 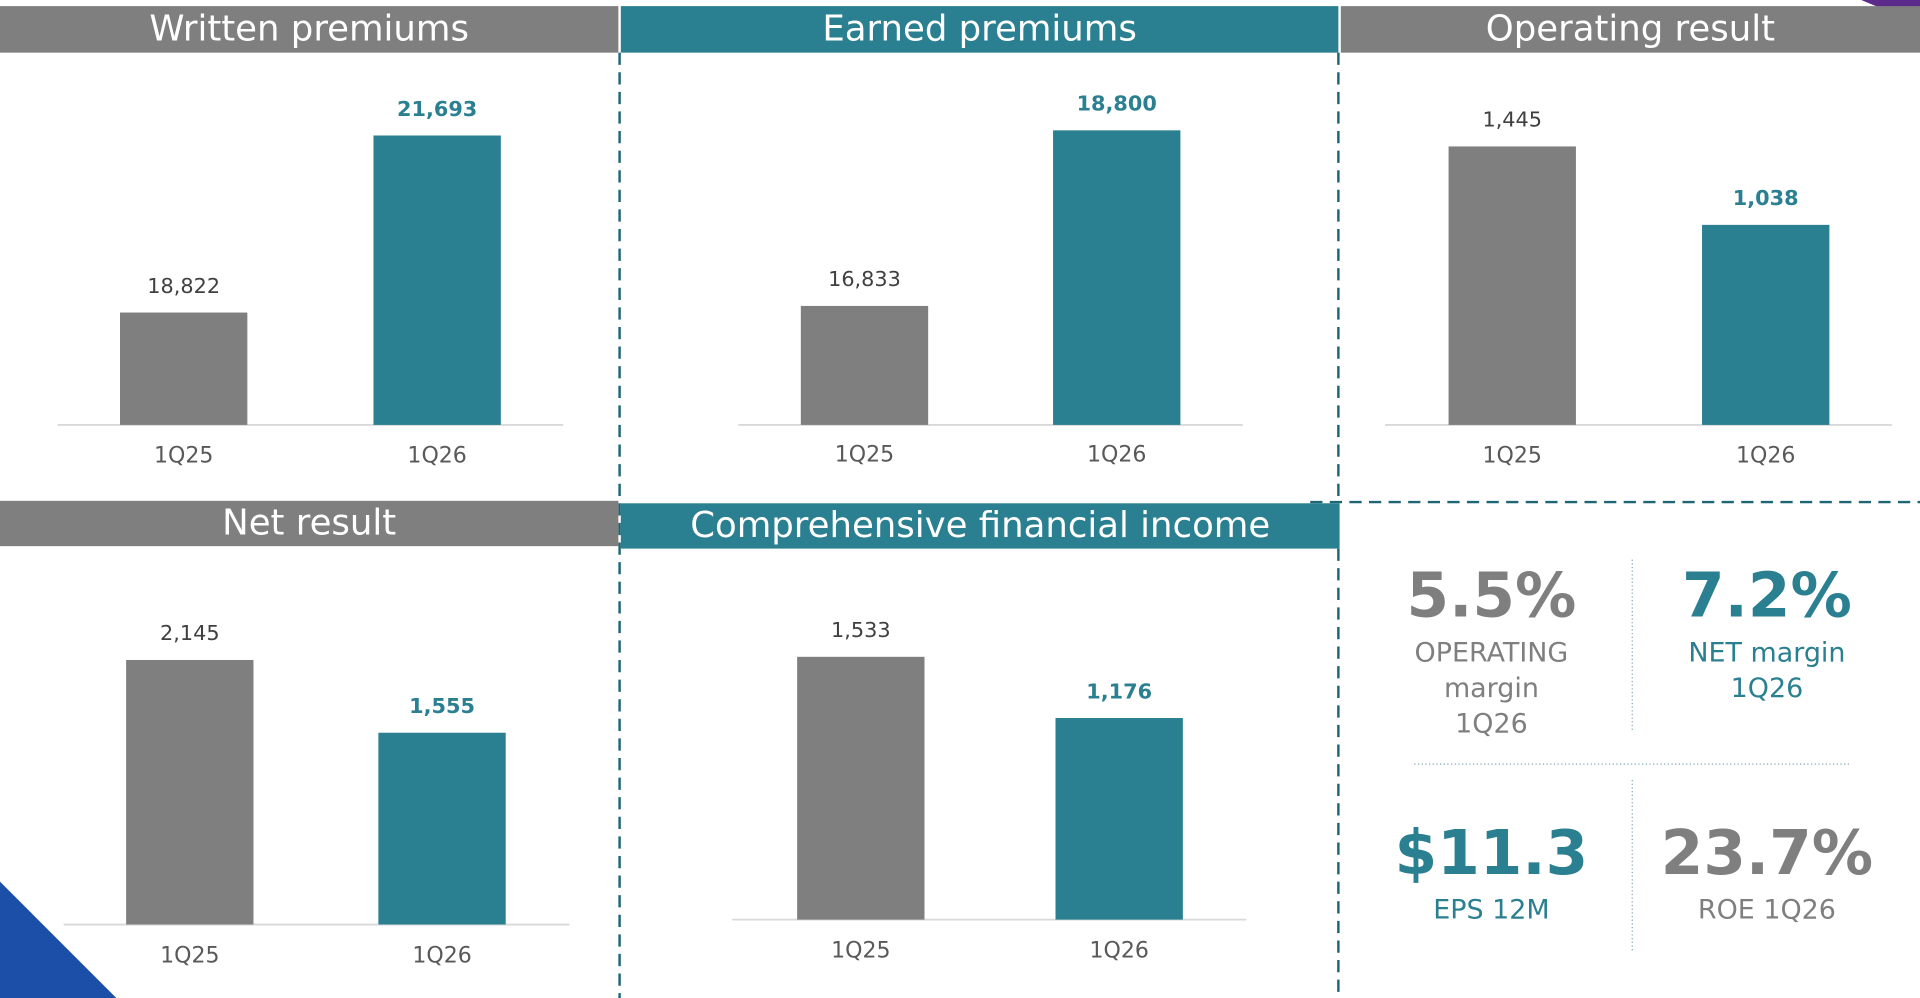 I want to click on kpi-label: ROE 1Q26, so click(x=1767, y=910).